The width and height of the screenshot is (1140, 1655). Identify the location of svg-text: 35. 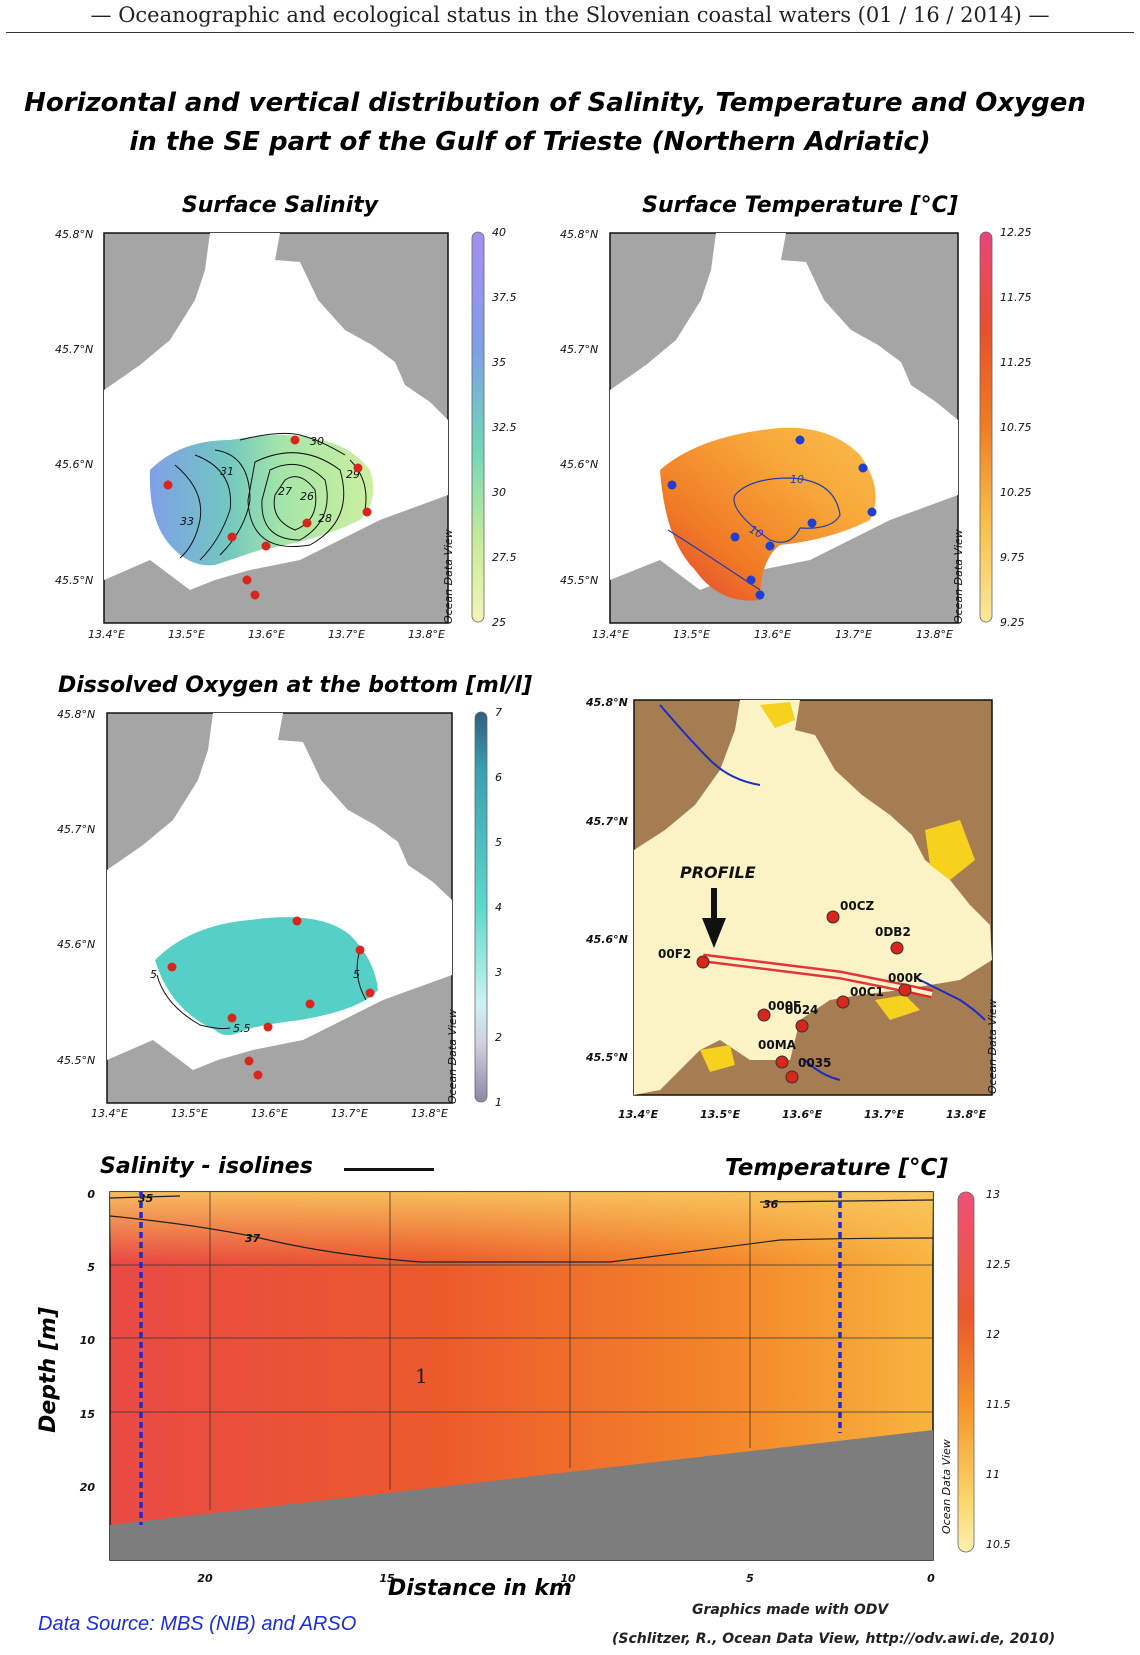
(499, 362).